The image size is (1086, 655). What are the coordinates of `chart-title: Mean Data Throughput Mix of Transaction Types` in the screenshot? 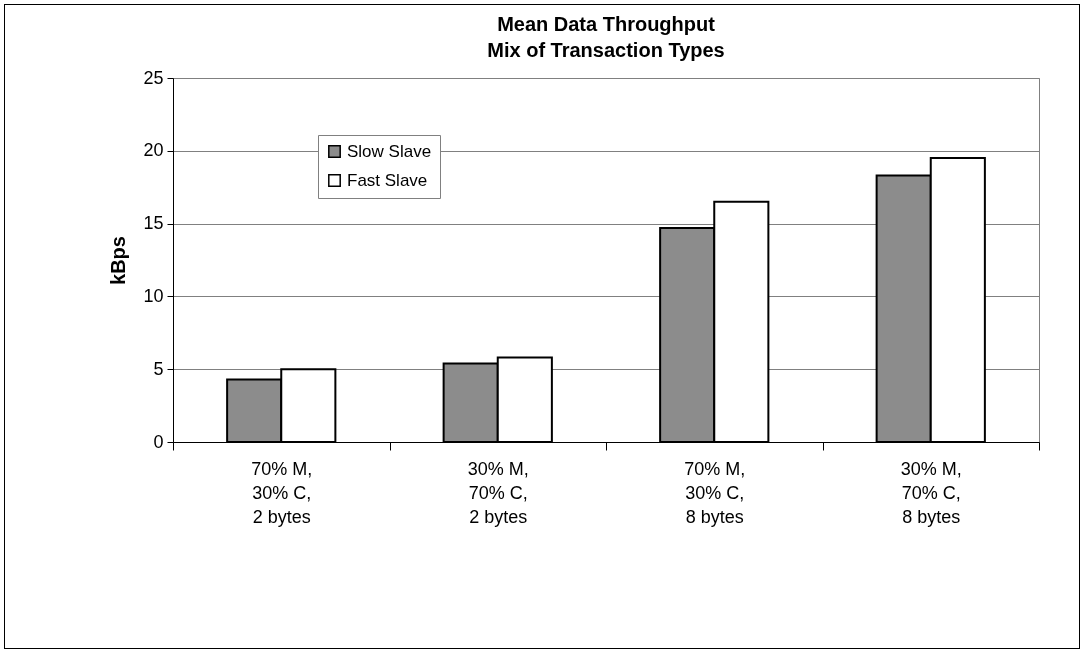 It's located at (606, 37).